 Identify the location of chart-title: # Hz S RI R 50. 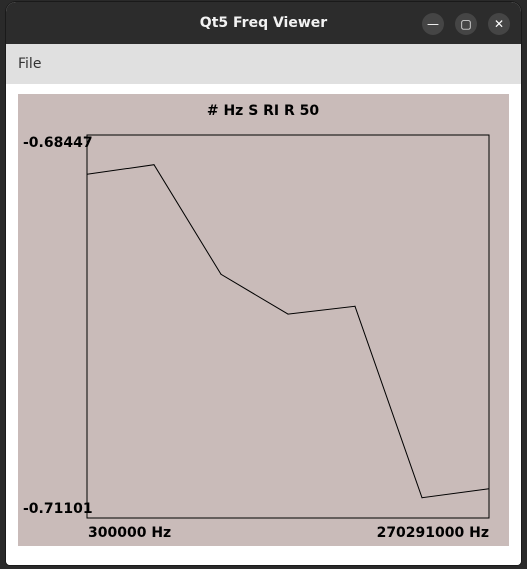
(263, 111).